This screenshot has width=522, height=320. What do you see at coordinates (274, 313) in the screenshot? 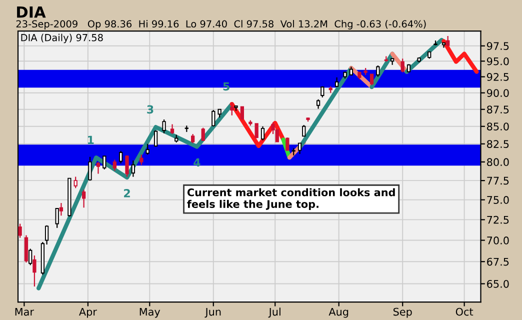
I see `x-tick-label: Jul` at bounding box center [274, 313].